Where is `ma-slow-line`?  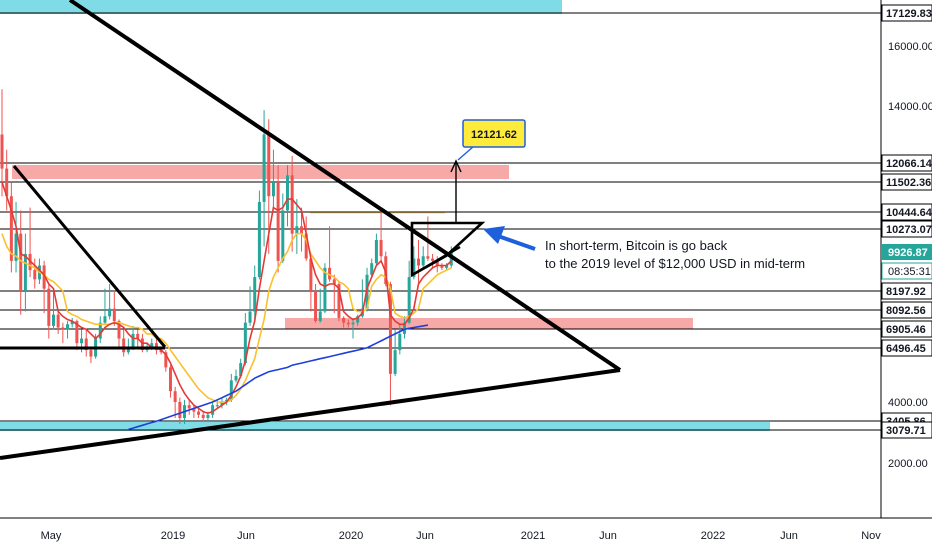
ma-slow-line is located at coordinates (278, 377).